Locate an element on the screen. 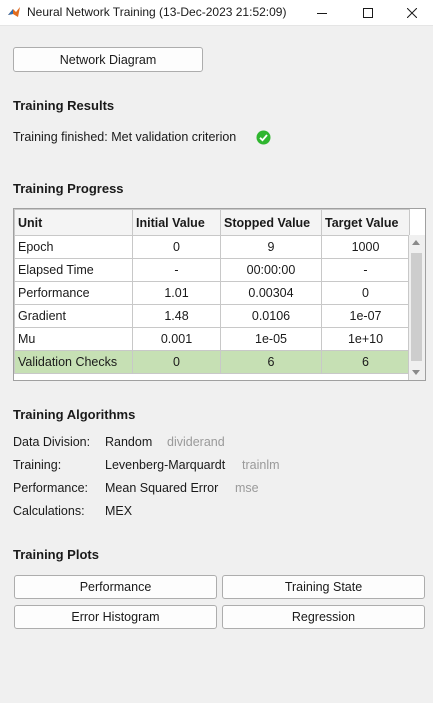 Image resolution: width=433 pixels, height=703 pixels. cell-initial: 0.001 is located at coordinates (176, 339).